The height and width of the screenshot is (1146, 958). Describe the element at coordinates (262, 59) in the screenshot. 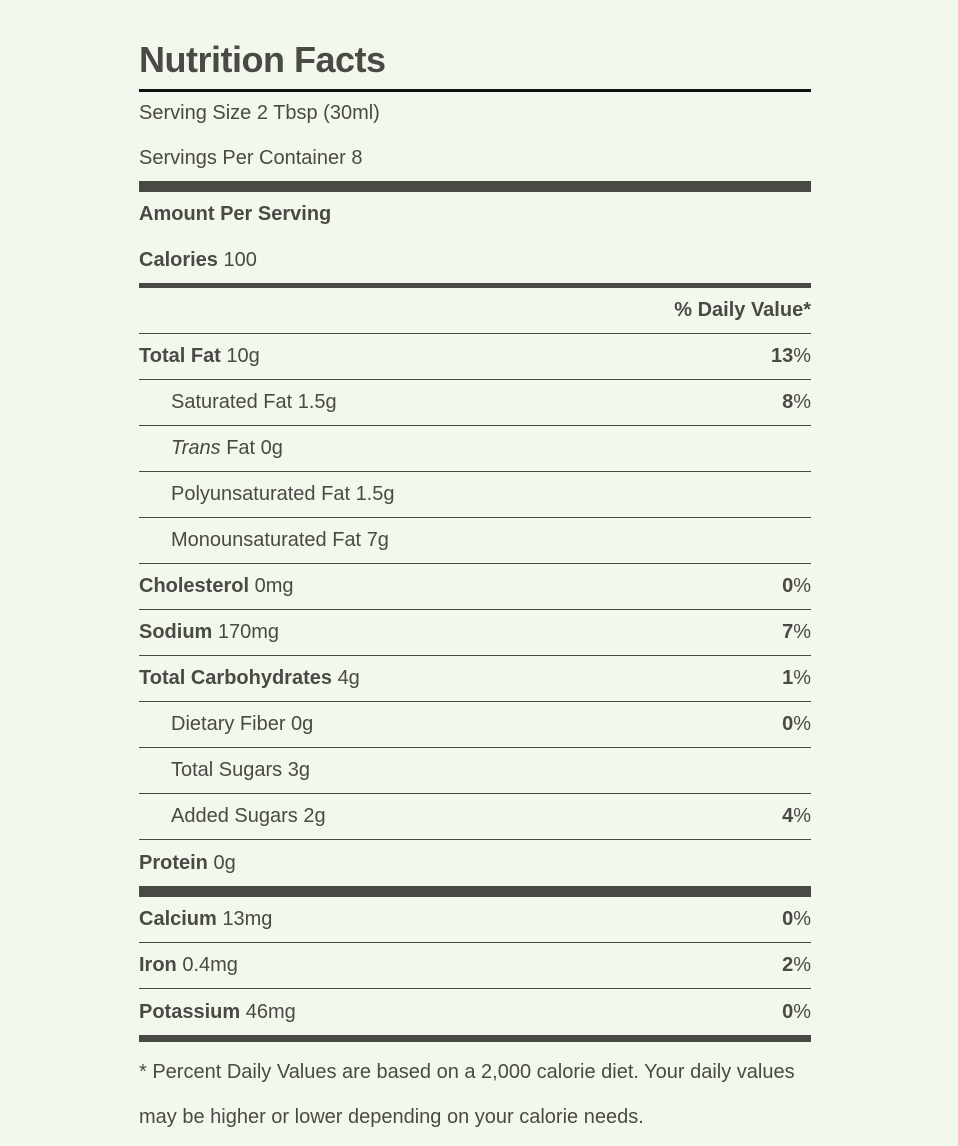

I see `title: Nutrition Facts` at that location.